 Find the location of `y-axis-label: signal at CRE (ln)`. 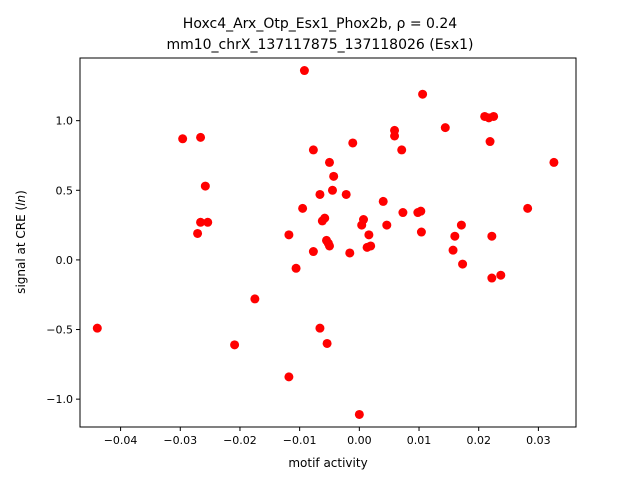

y-axis-label: signal at CRE (ln) is located at coordinates (21, 242).